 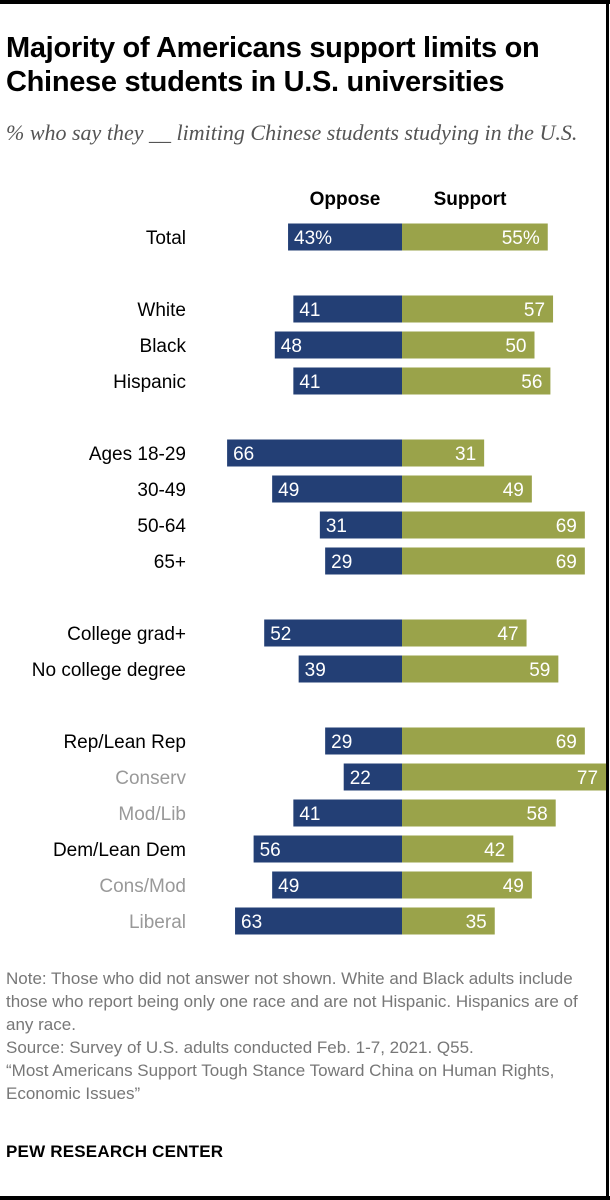 I want to click on data-label-oppose: 29, so click(x=341, y=742).